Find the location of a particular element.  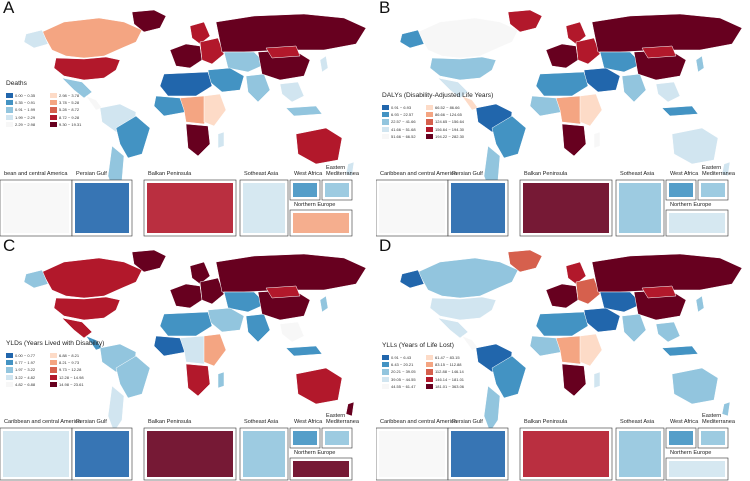

canada-region is located at coordinates (468, 38).